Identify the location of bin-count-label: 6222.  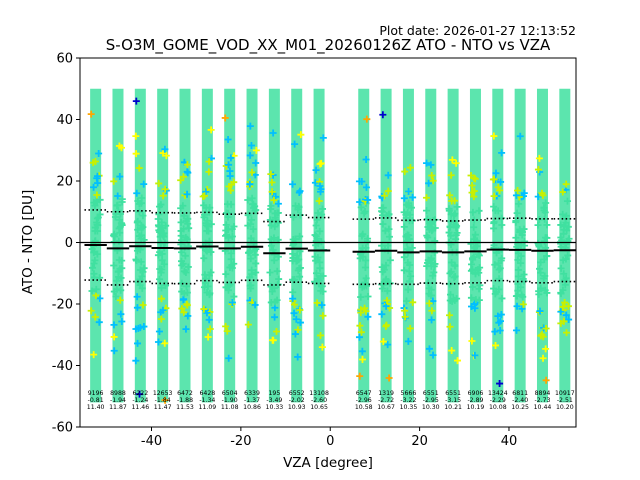
(140, 393).